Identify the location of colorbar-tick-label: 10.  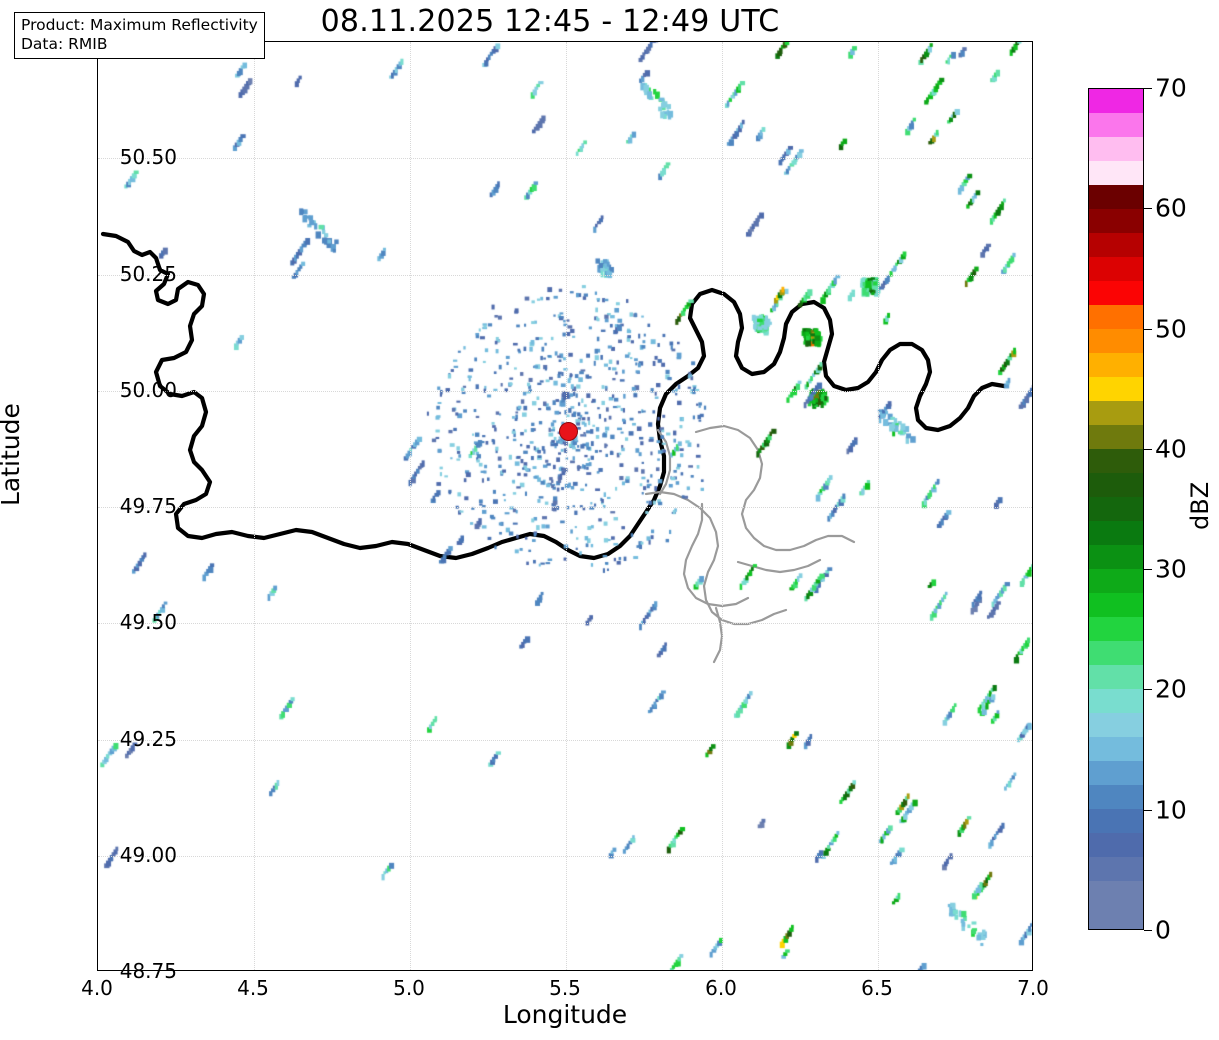
(1171, 810).